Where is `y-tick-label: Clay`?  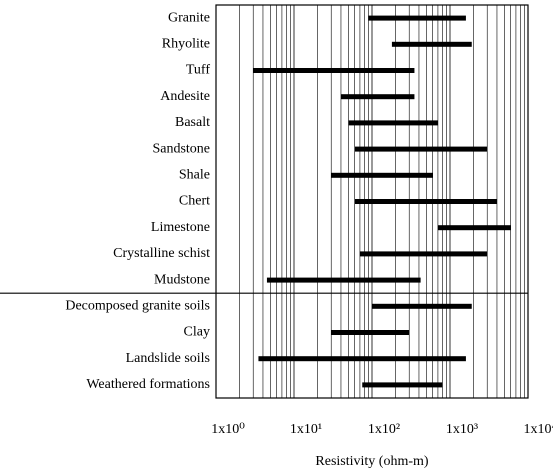 y-tick-label: Clay is located at coordinates (197, 332).